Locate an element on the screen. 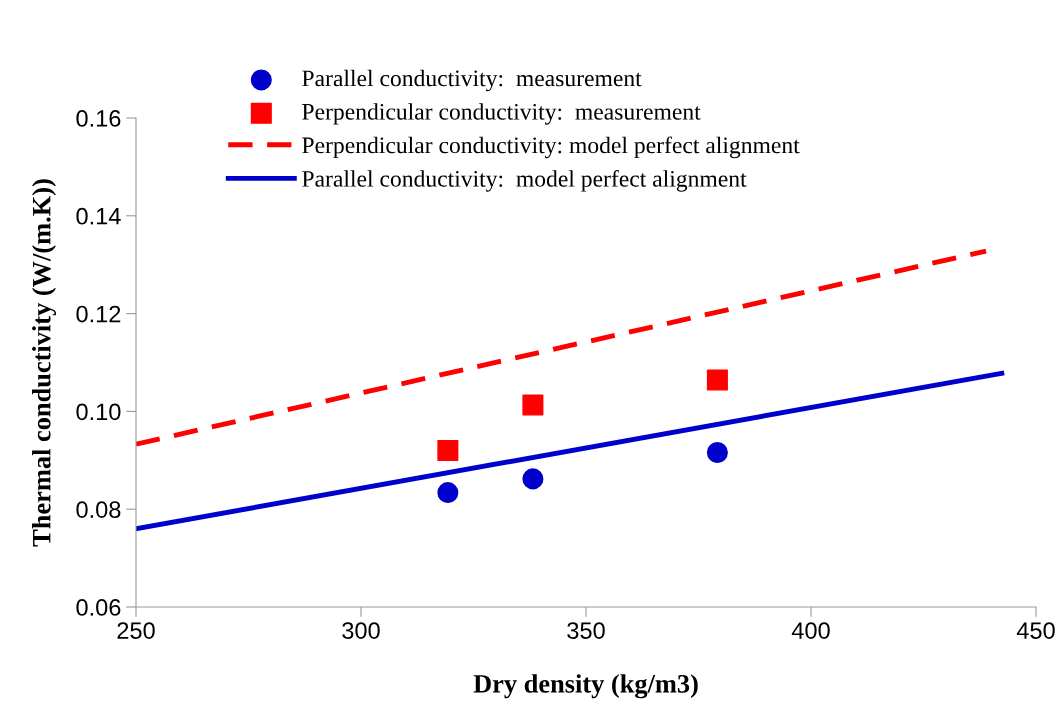 The height and width of the screenshot is (726, 1060). y-tick-label: 0.08 is located at coordinates (98, 509).